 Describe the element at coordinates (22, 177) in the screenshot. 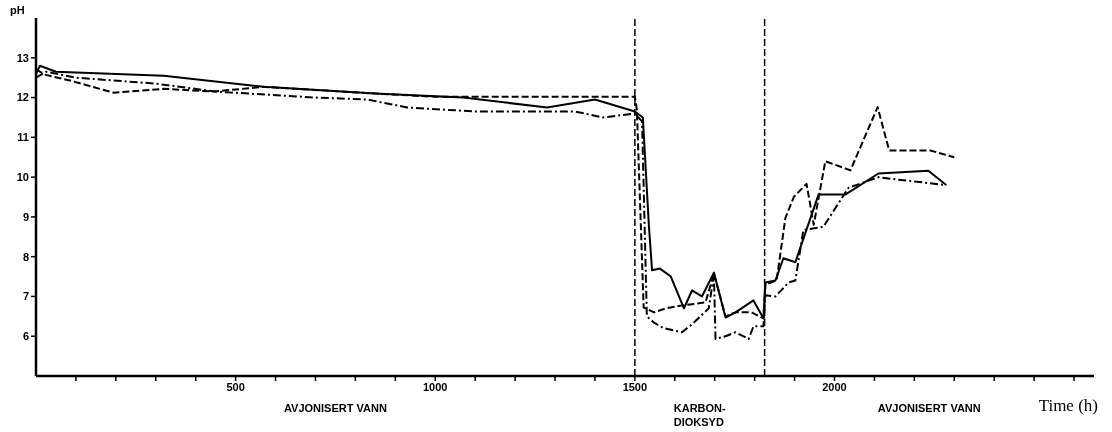

I see `y-tick-label: 10` at that location.